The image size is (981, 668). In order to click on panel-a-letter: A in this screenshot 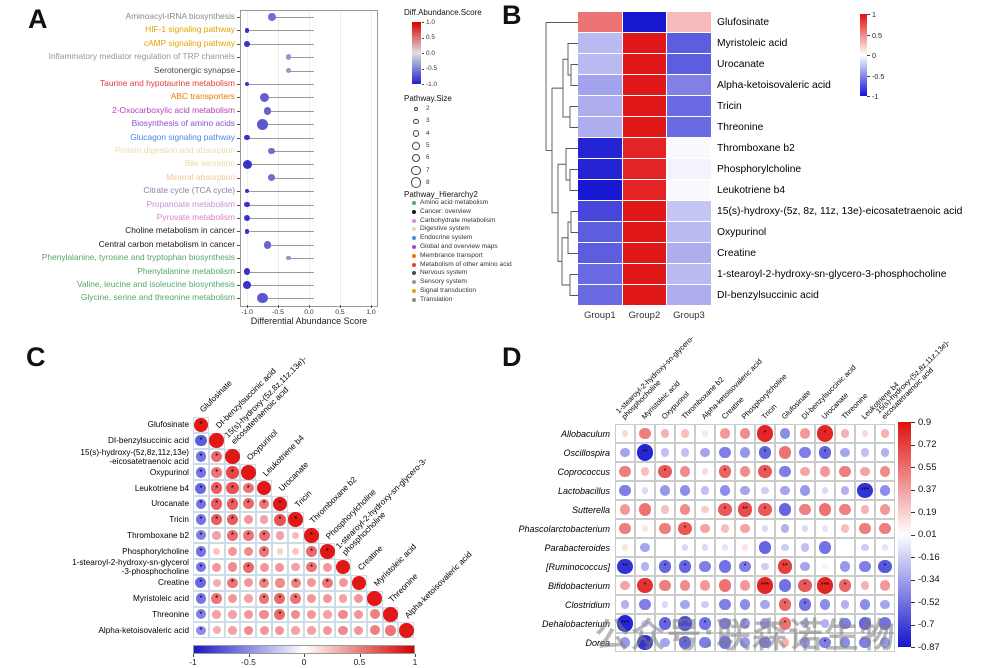, I will do `click(38, 19)`.